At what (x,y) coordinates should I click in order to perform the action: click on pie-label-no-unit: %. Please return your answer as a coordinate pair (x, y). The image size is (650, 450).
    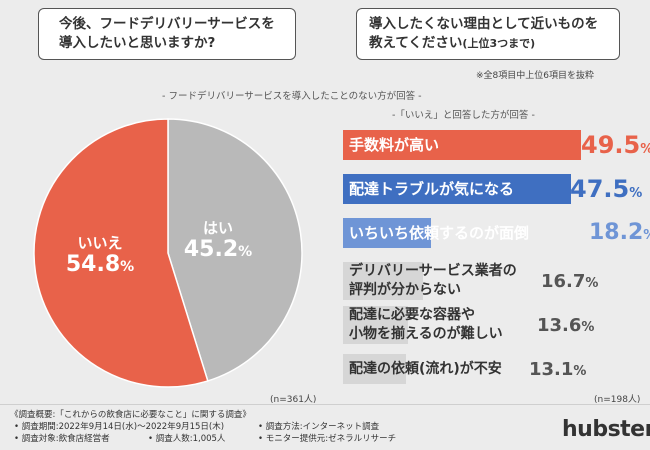
    Looking at the image, I should click on (127, 267).